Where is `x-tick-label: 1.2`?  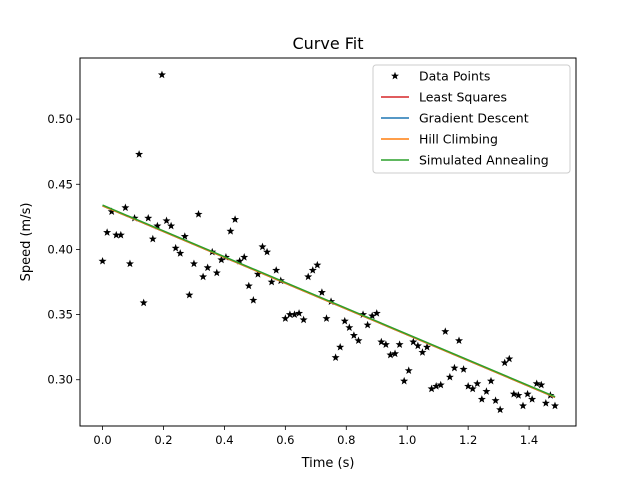 x-tick-label: 1.2 is located at coordinates (468, 440).